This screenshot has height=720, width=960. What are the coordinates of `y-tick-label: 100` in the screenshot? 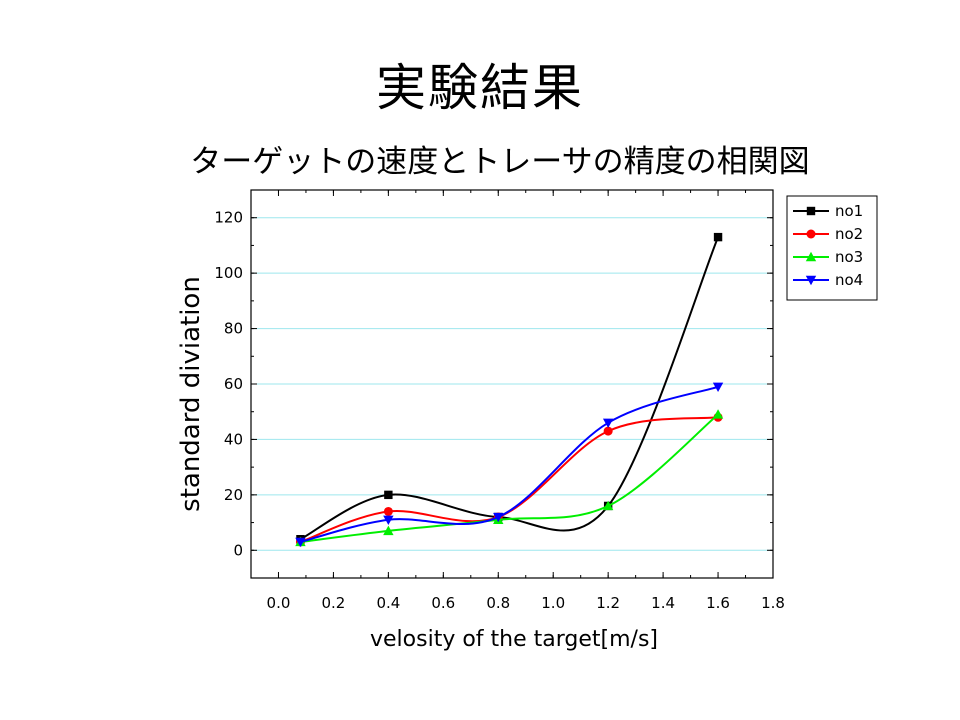 It's located at (228, 273).